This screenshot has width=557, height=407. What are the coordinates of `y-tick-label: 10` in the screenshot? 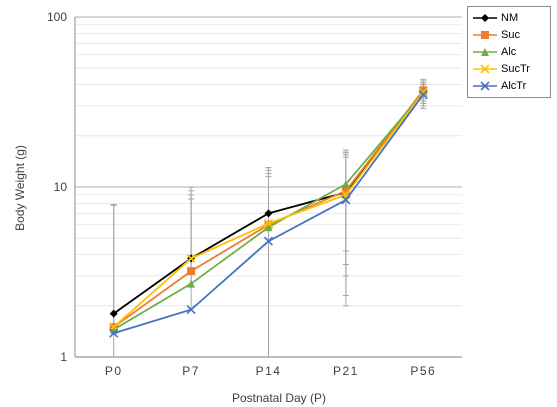 It's located at (61, 187).